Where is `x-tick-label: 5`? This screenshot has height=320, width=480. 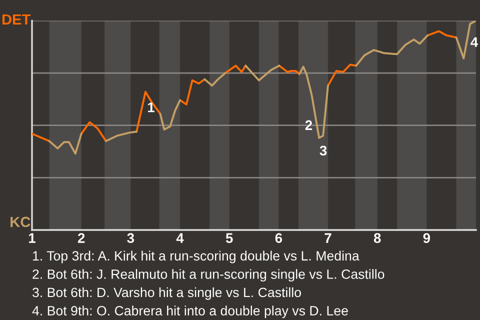
x-tick-label: 5 is located at coordinates (229, 238).